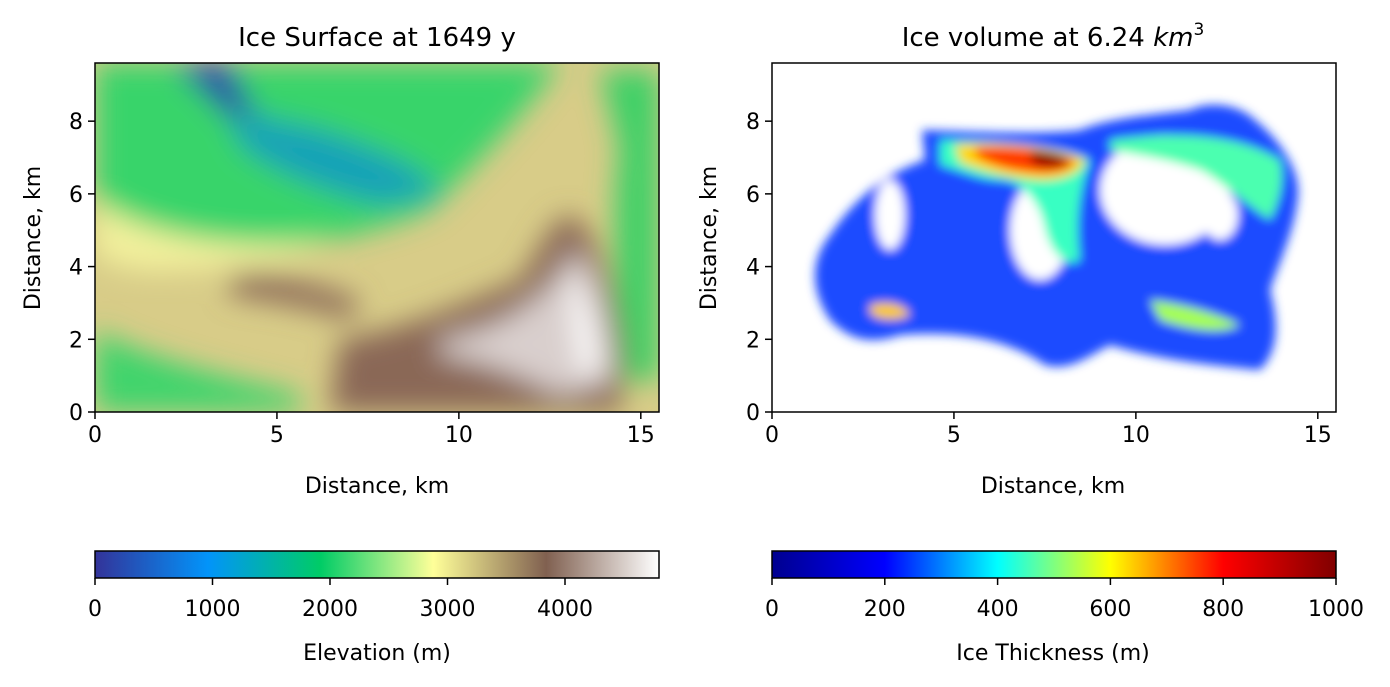 The width and height of the screenshot is (1390, 687). Describe the element at coordinates (377, 38) in the screenshot. I see `elevation-title: Ice Surface at 1649 y` at that location.